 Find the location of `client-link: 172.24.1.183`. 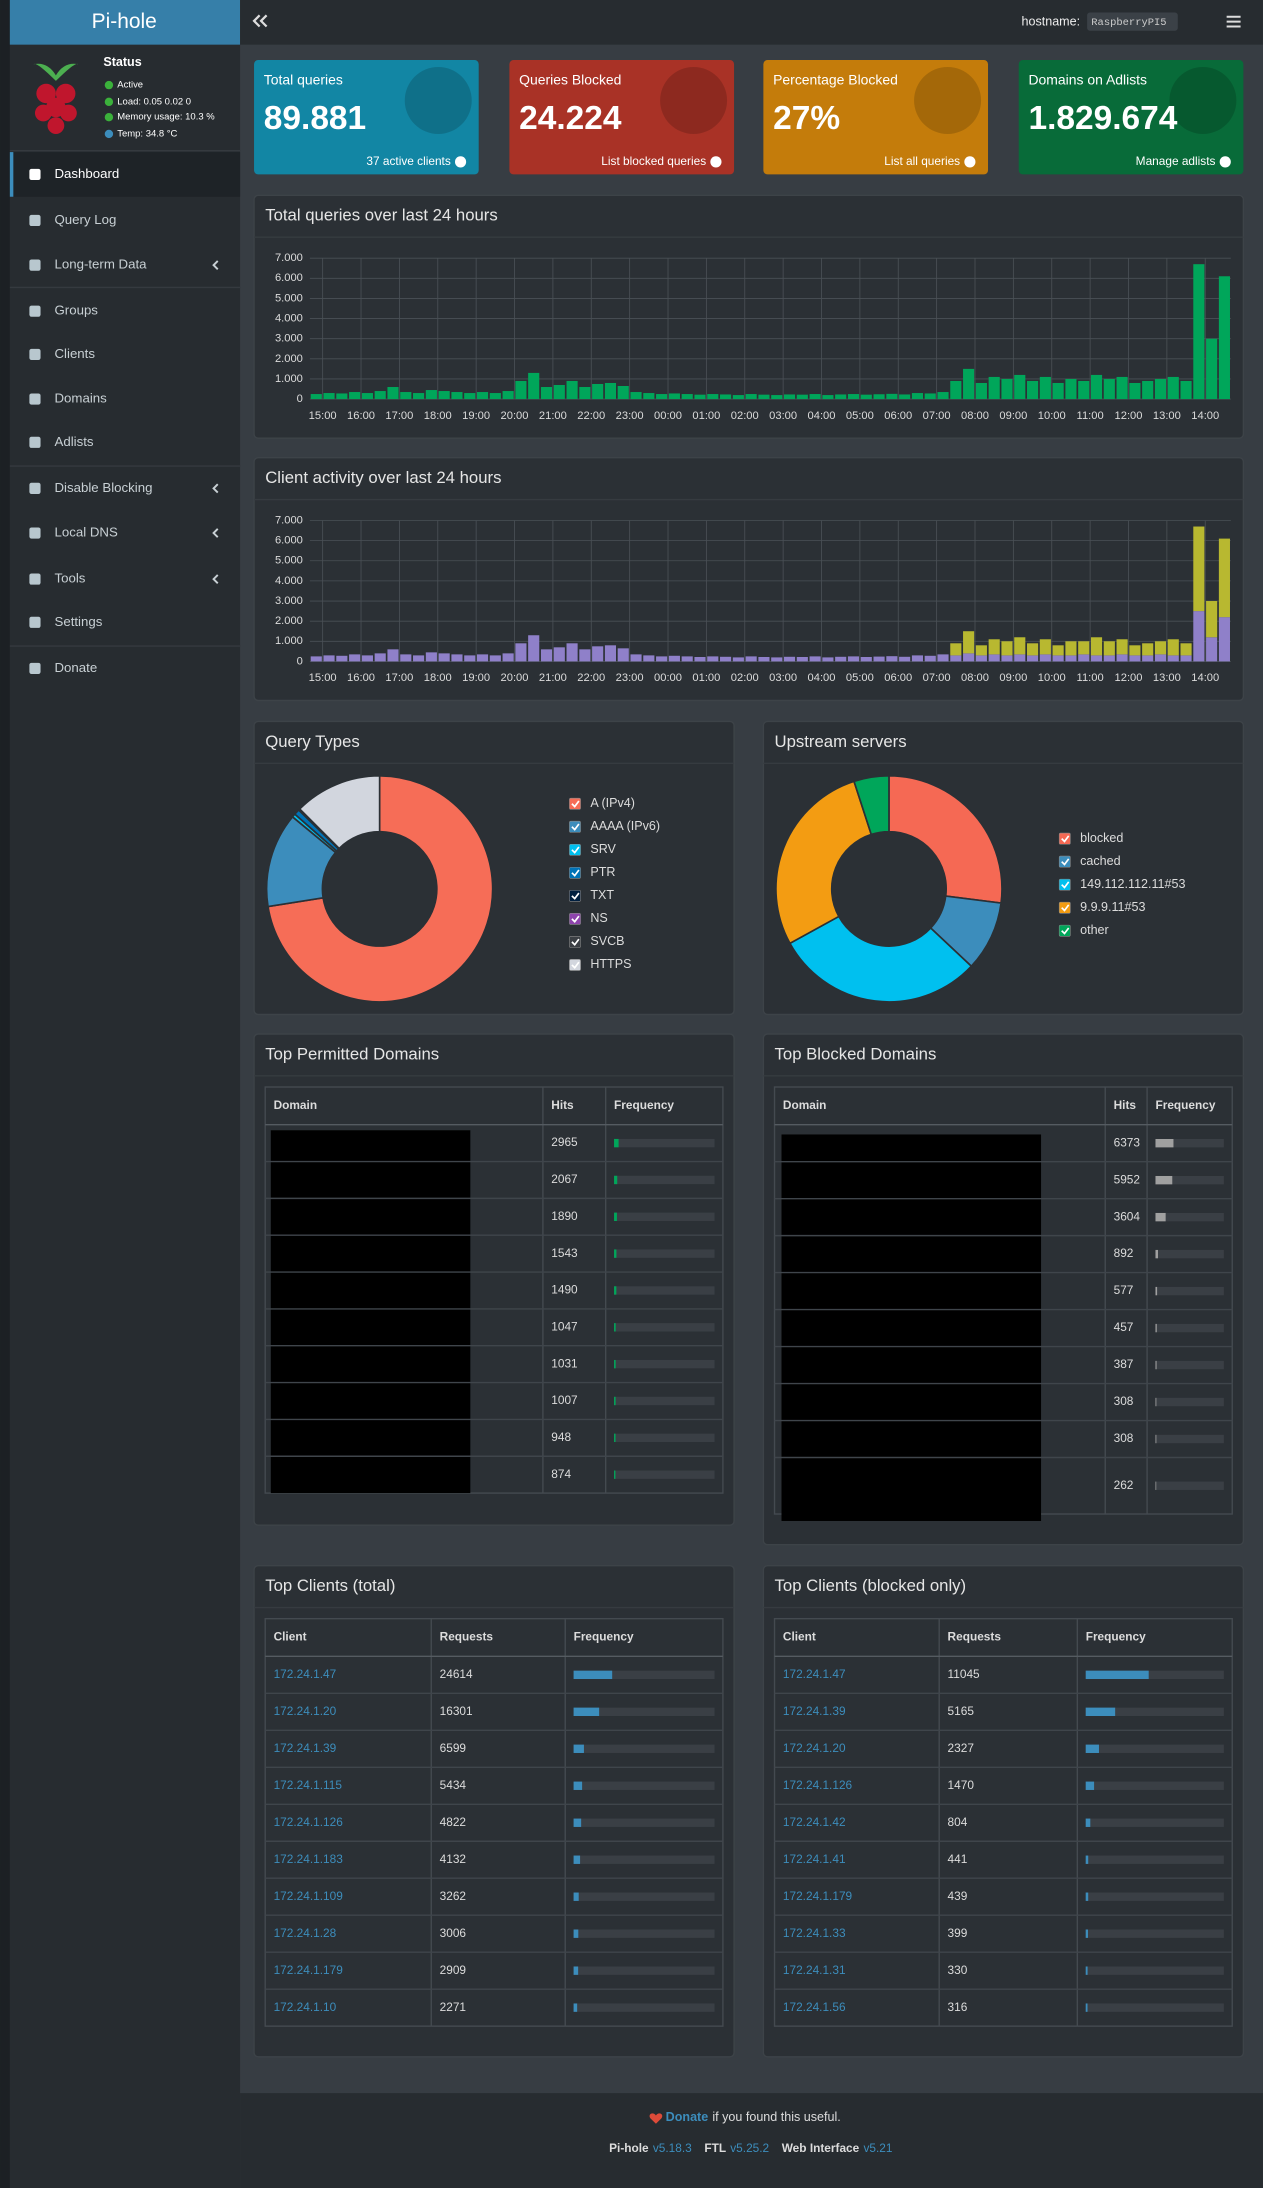

client-link: 172.24.1.183 is located at coordinates (309, 1859).